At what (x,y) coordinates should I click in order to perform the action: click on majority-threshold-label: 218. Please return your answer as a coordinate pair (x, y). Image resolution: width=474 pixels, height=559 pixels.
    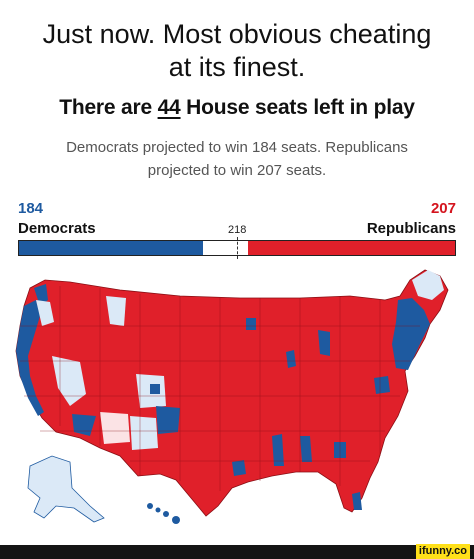
    Looking at the image, I should click on (237, 230).